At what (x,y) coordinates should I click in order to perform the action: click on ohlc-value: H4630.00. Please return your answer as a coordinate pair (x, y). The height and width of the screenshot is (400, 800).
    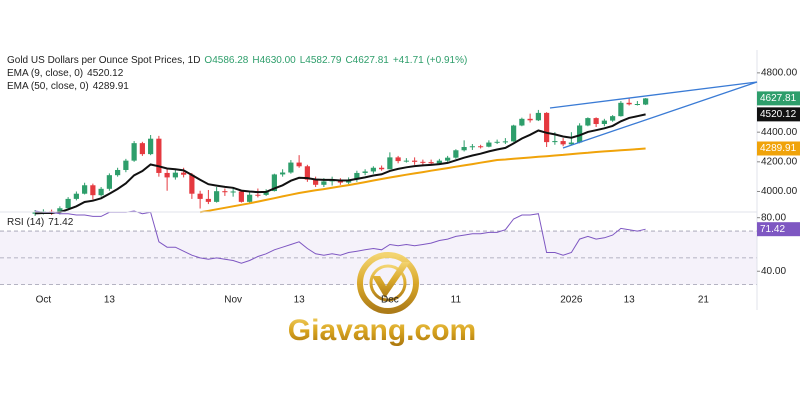
    Looking at the image, I should click on (274, 60).